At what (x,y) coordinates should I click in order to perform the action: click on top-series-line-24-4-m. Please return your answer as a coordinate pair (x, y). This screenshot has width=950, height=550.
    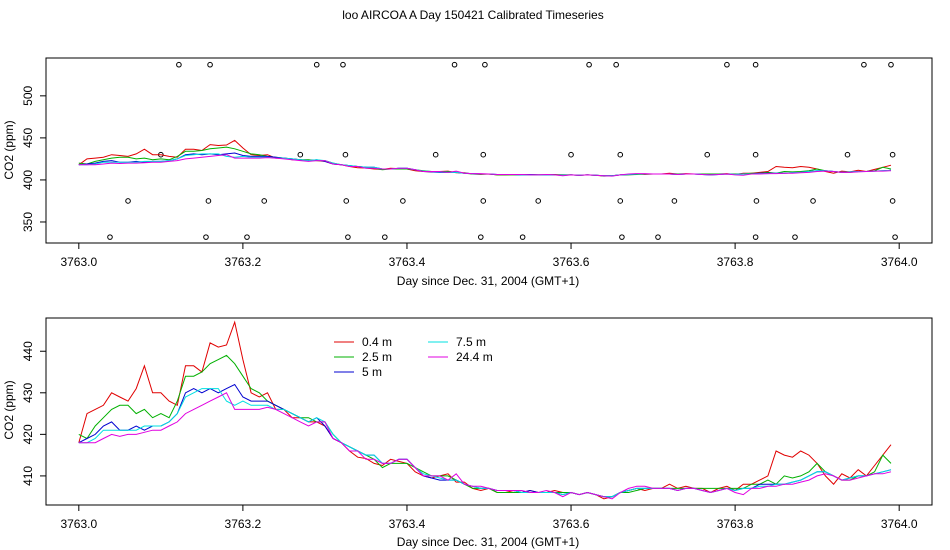
    Looking at the image, I should click on (485, 165).